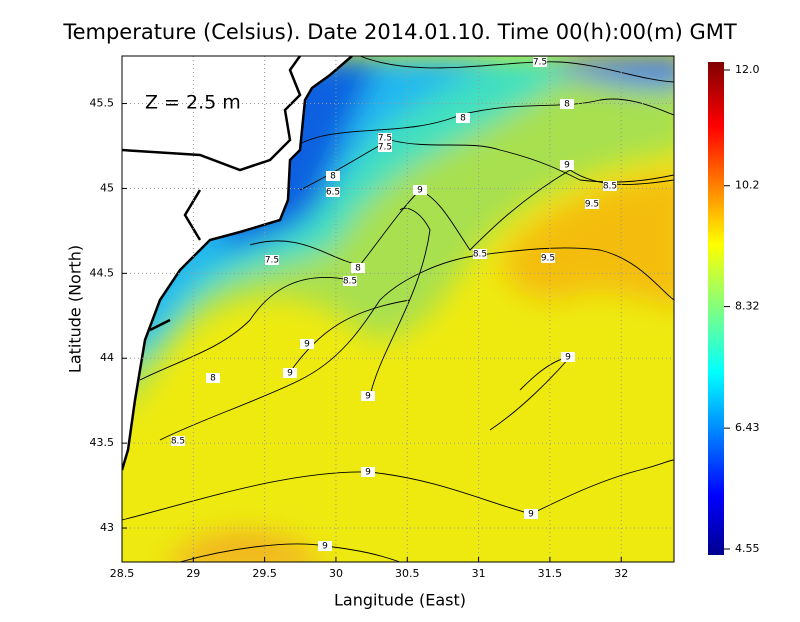 The image size is (800, 622). What do you see at coordinates (550, 573) in the screenshot?
I see `x-tick-label: 31.5` at bounding box center [550, 573].